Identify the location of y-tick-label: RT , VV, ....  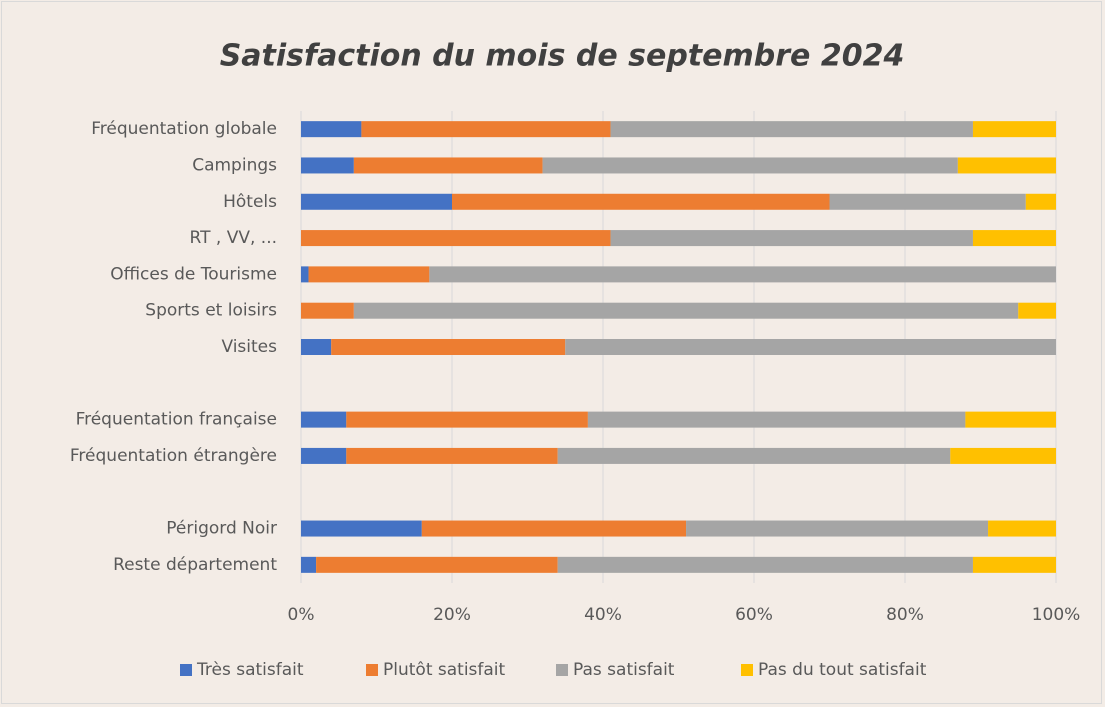
(233, 238).